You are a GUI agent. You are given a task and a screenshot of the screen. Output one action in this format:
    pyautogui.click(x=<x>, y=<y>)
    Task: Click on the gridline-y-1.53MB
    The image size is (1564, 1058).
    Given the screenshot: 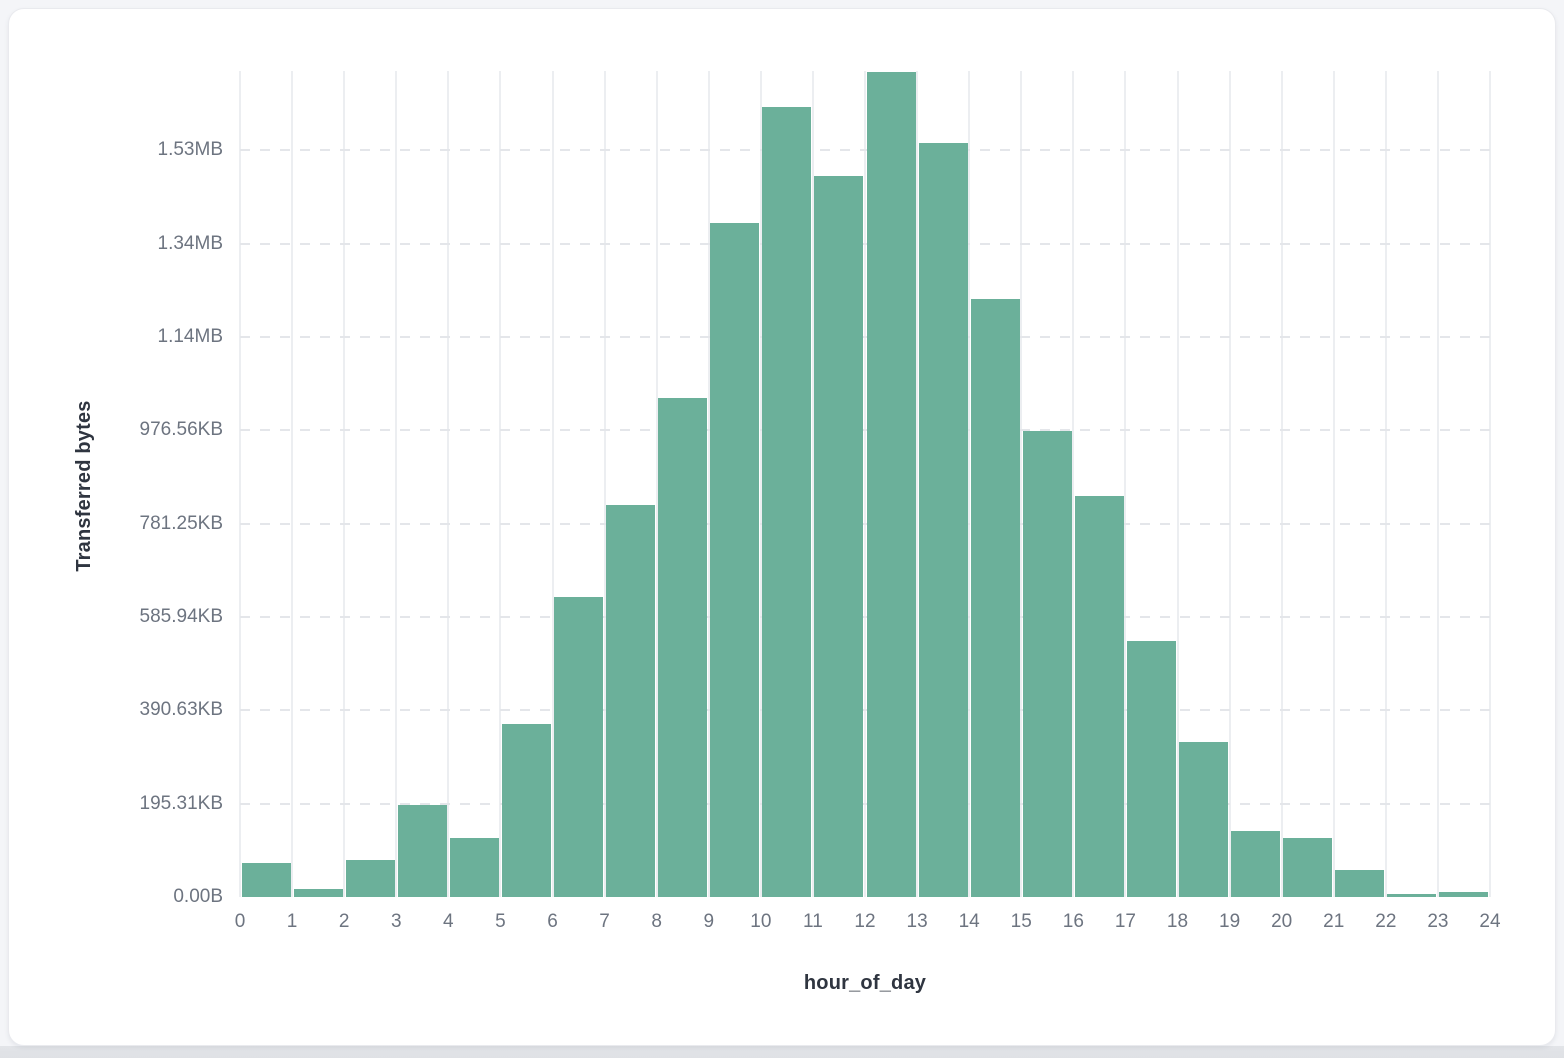 What is the action you would take?
    pyautogui.click(x=865, y=150)
    